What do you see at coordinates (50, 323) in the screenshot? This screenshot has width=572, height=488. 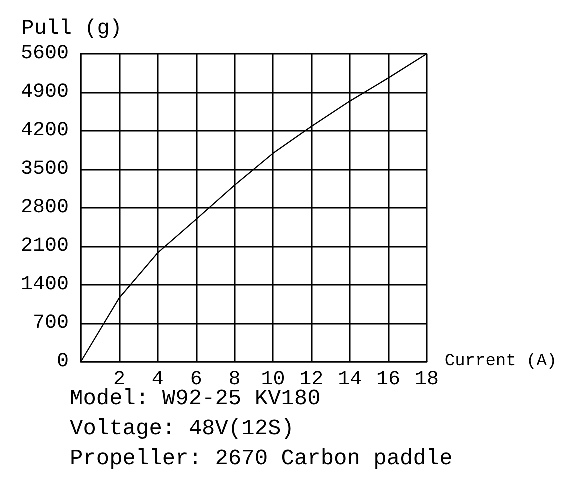 I see `y-tick-label: 700` at bounding box center [50, 323].